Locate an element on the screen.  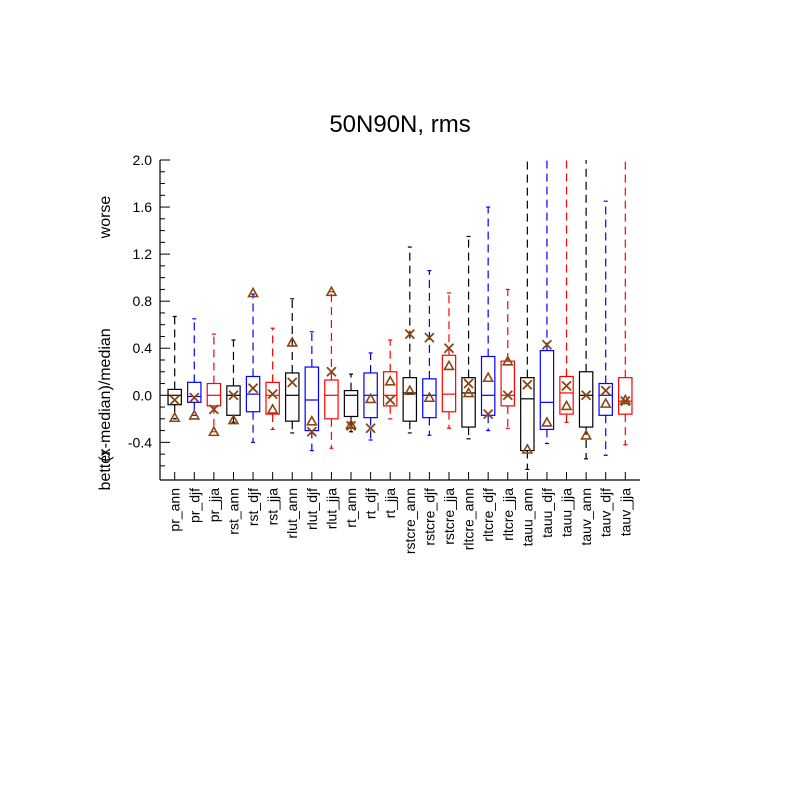
category-label-rstcre-ann: rstcre_ann is located at coordinates (410, 521).